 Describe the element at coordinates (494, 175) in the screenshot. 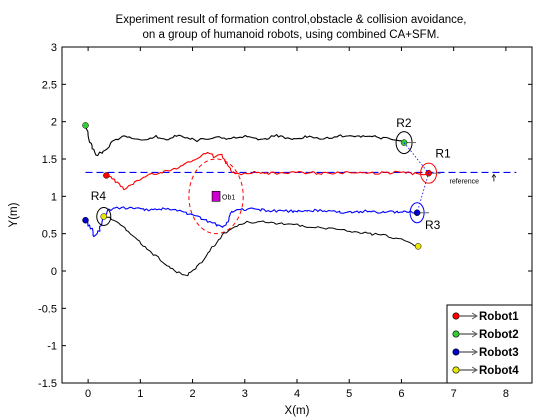

I see `reference-arrow-head` at that location.